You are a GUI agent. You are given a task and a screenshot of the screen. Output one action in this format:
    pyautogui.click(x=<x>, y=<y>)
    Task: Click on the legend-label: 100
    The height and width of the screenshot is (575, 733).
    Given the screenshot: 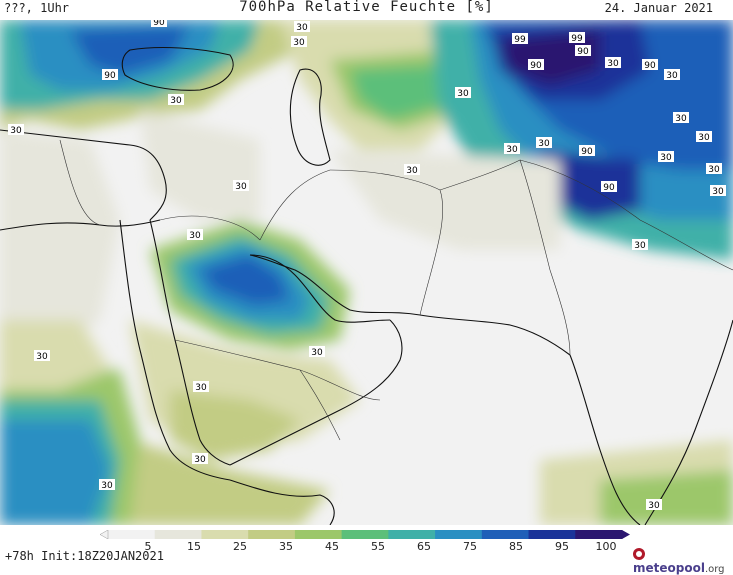 What is the action you would take?
    pyautogui.click(x=606, y=546)
    